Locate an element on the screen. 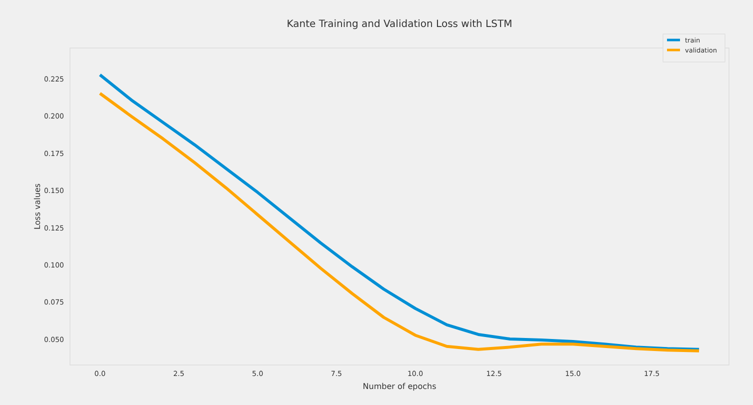 This screenshot has height=405, width=753. chart-title: Kante Training and Validation Loss with LSTM is located at coordinates (399, 24).